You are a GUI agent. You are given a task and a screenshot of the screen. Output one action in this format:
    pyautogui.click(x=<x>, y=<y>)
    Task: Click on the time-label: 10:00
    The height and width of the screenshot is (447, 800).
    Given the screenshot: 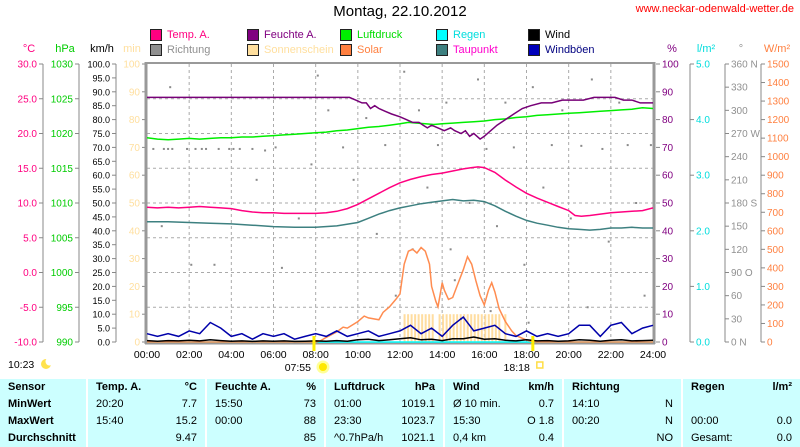 What is the action you would take?
    pyautogui.click(x=358, y=355)
    